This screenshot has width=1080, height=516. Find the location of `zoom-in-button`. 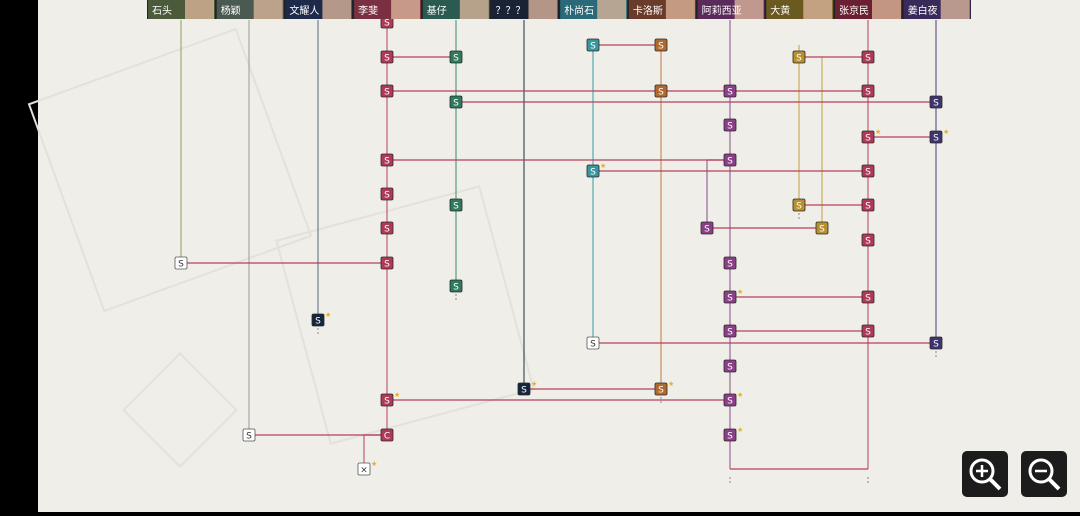

zoom-in-button is located at coordinates (985, 474).